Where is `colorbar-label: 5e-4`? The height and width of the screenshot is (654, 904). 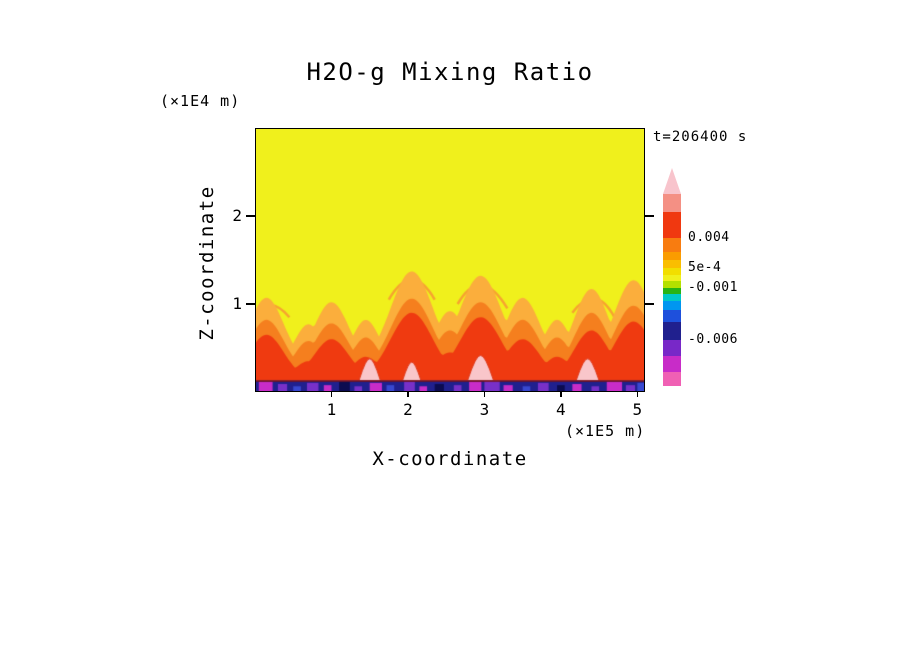
colorbar-label: 5e-4 is located at coordinates (705, 267).